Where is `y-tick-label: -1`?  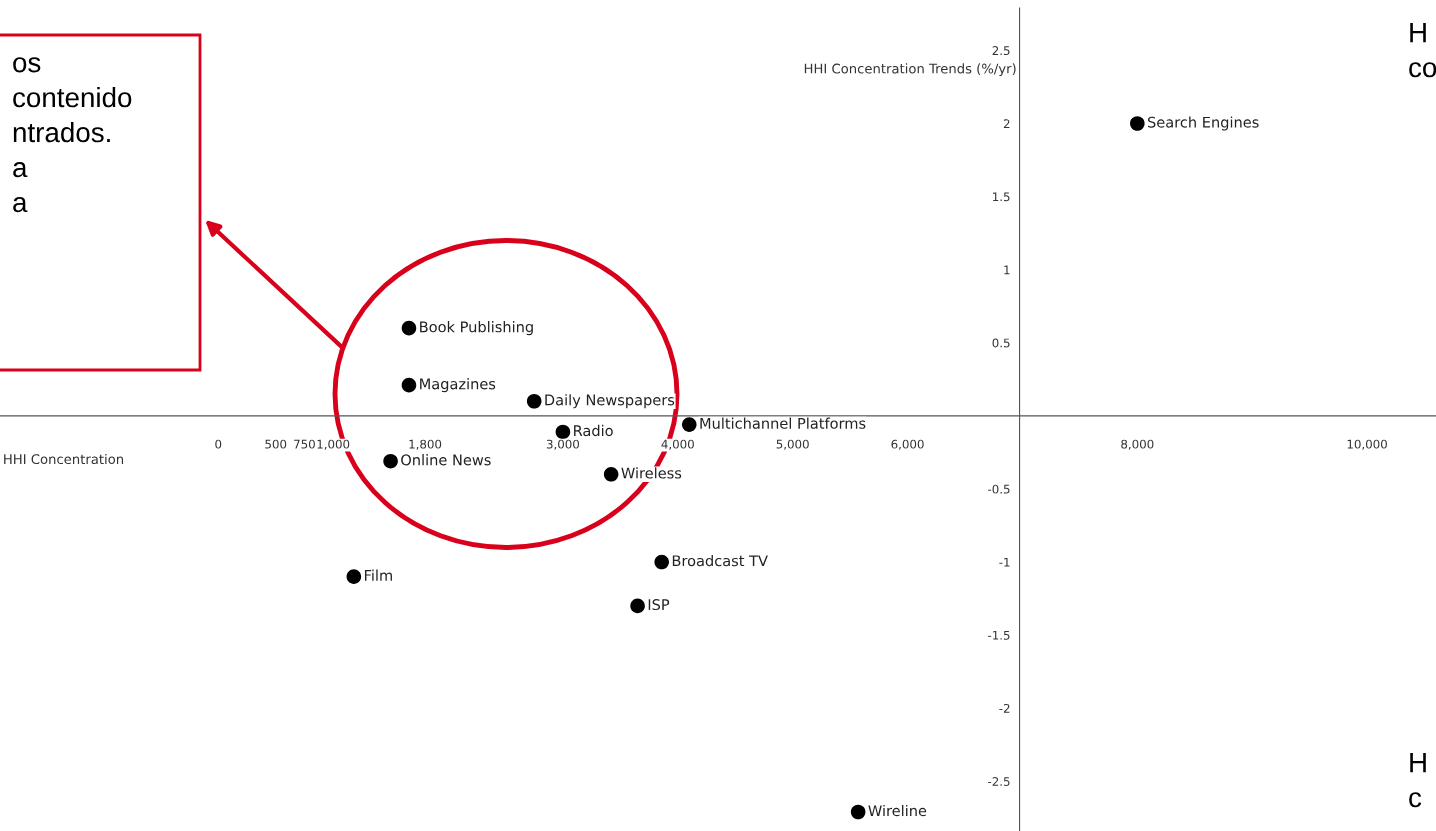
y-tick-label: -1 is located at coordinates (1004, 562).